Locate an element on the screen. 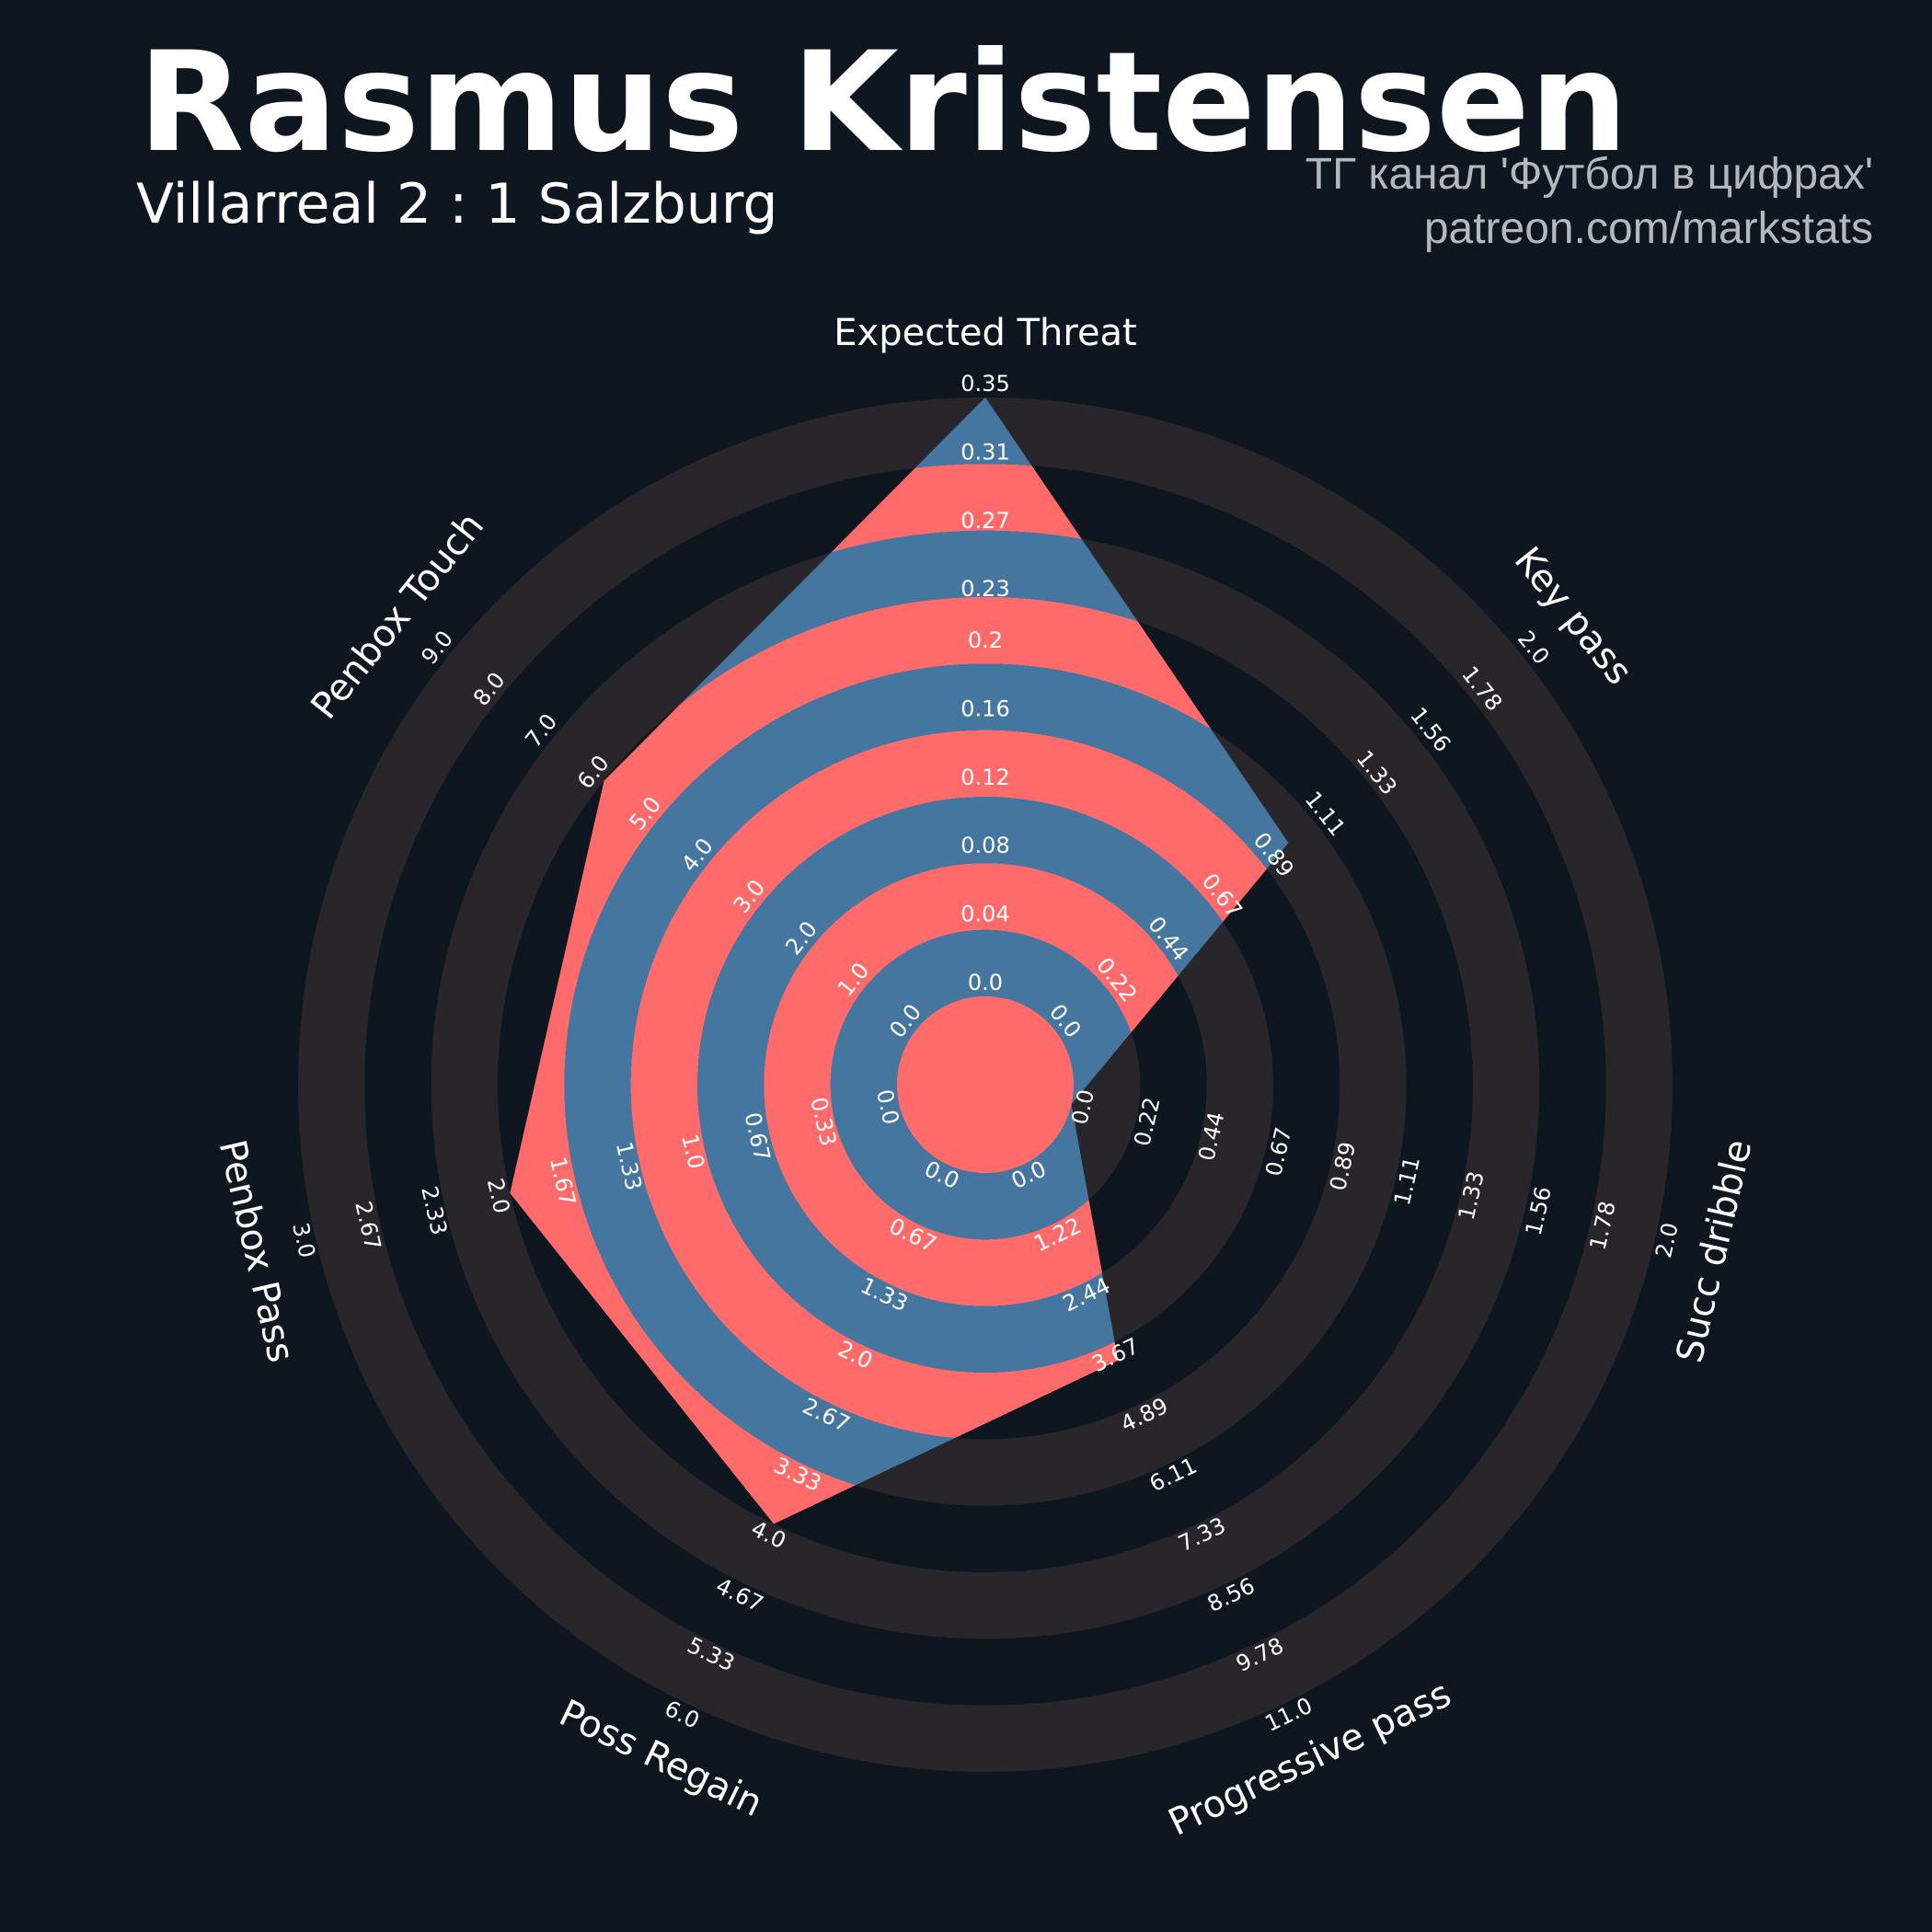 This screenshot has height=1932, width=1932. axis-label: Expected Threat is located at coordinates (985, 333).